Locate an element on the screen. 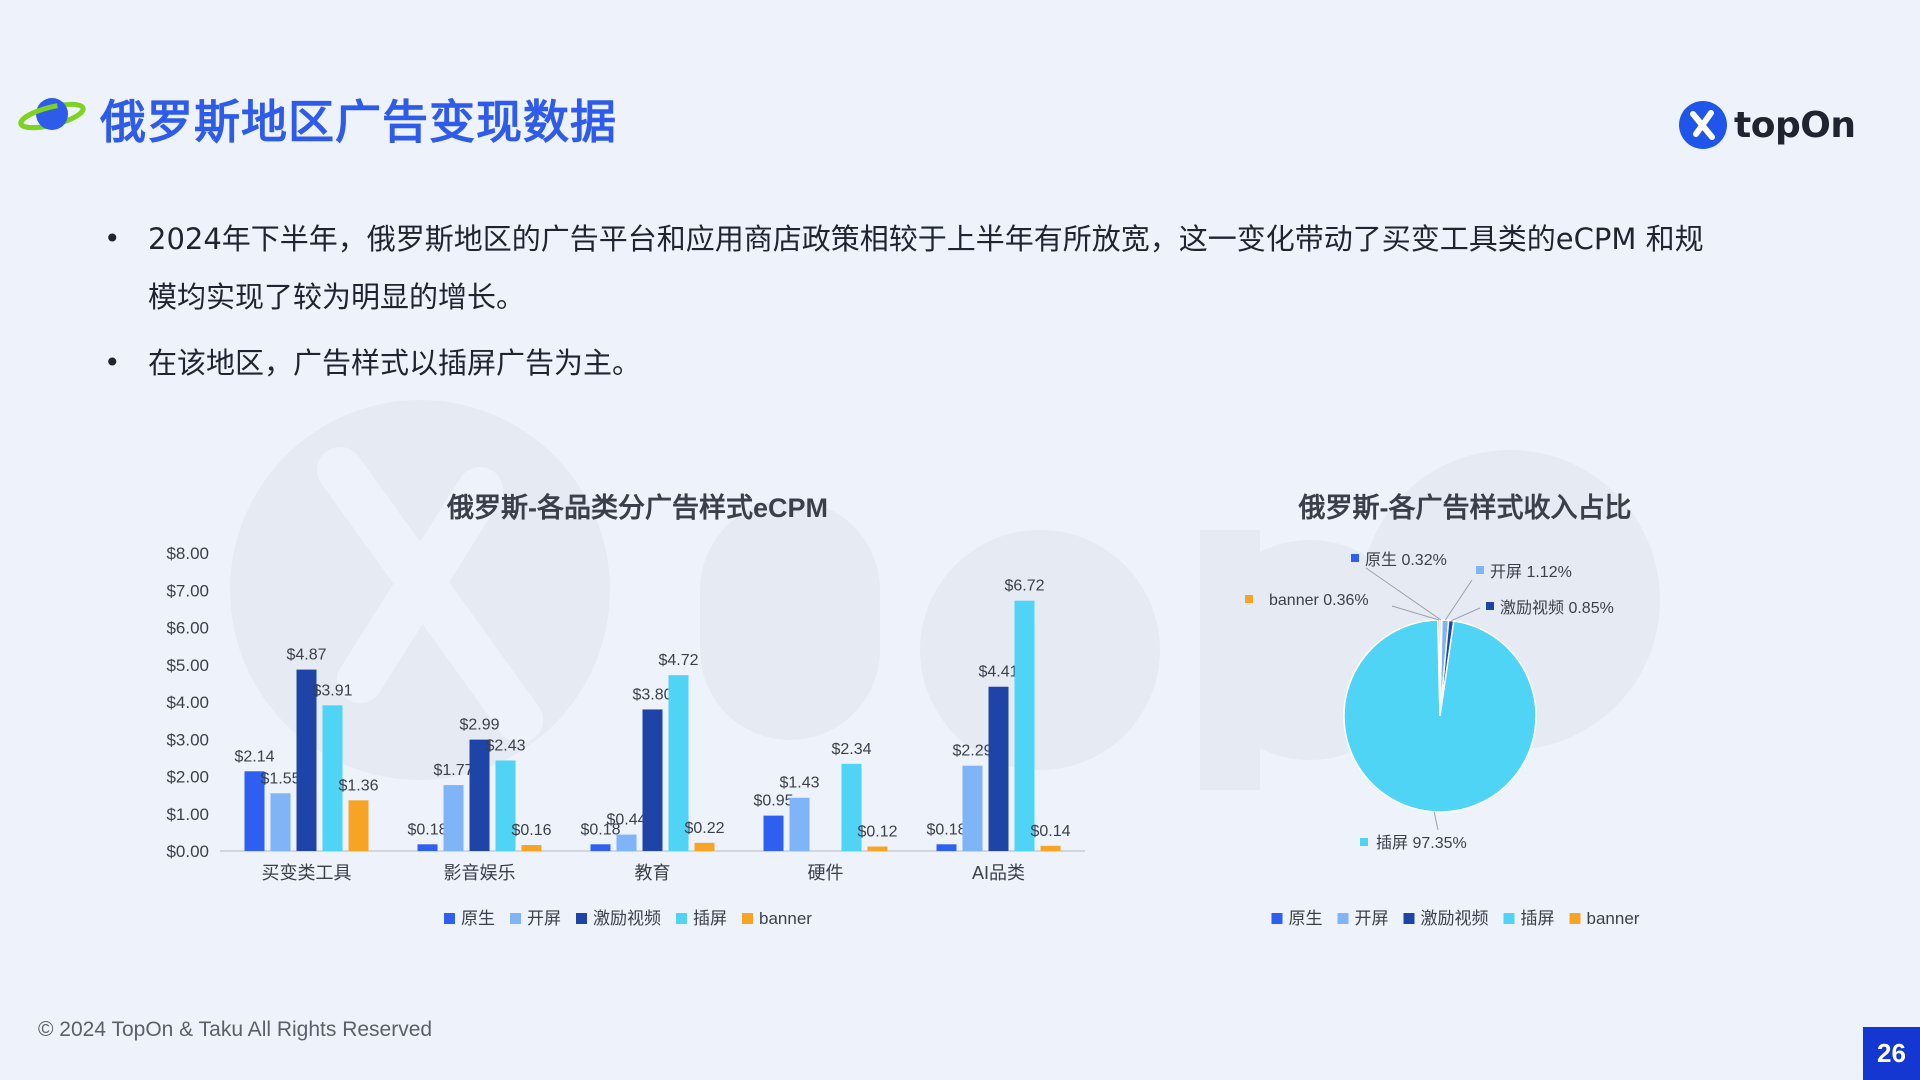 The image size is (1920, 1080). pie-chart-legend-label: 开屏 is located at coordinates (1372, 918).